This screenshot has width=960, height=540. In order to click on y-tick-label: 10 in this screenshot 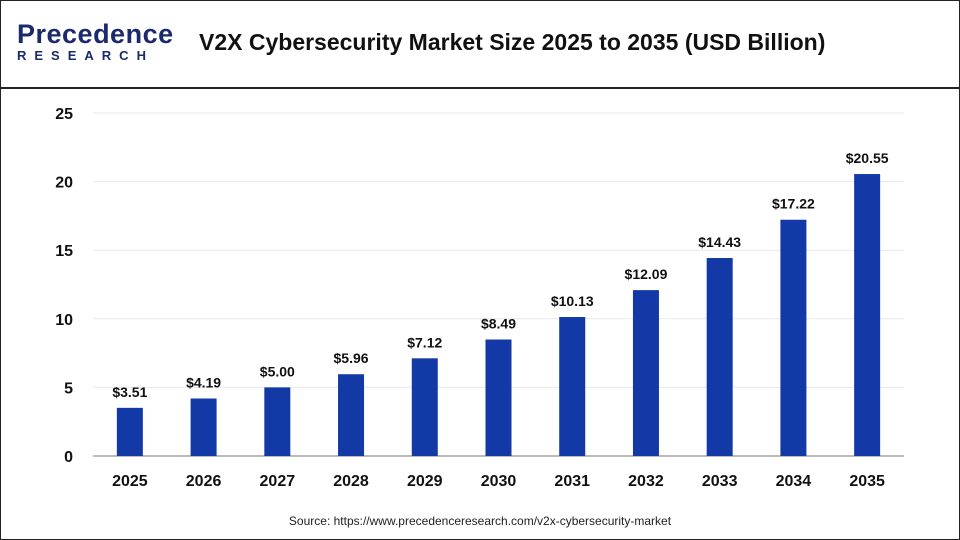, I will do `click(64, 320)`.